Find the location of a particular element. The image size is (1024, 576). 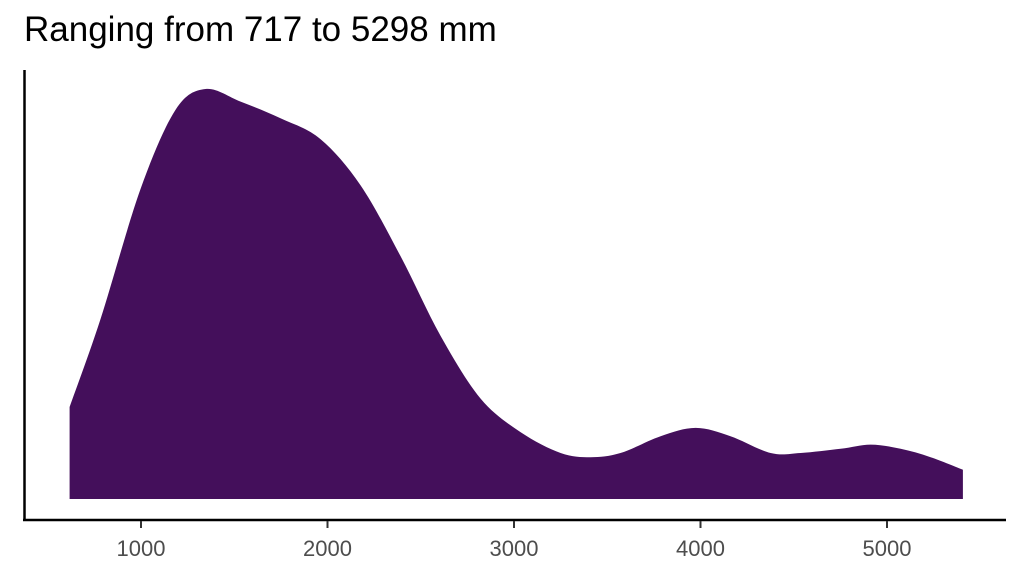

chart-title: Ranging from 717 to 5298 mm is located at coordinates (260, 29).